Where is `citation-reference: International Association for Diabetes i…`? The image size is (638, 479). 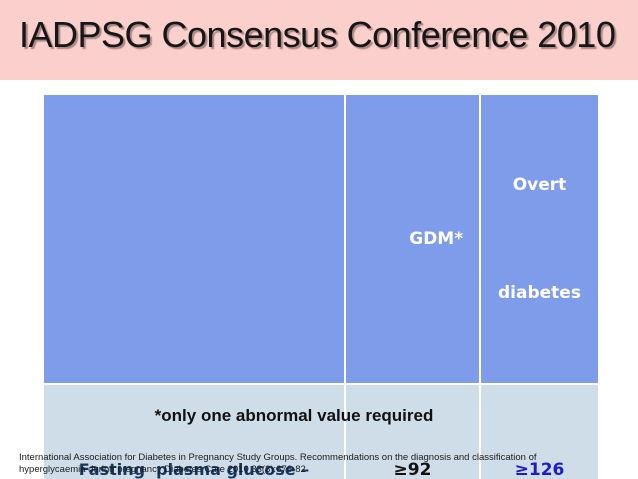
citation-reference: International Association for Diabetes i… is located at coordinates (325, 463).